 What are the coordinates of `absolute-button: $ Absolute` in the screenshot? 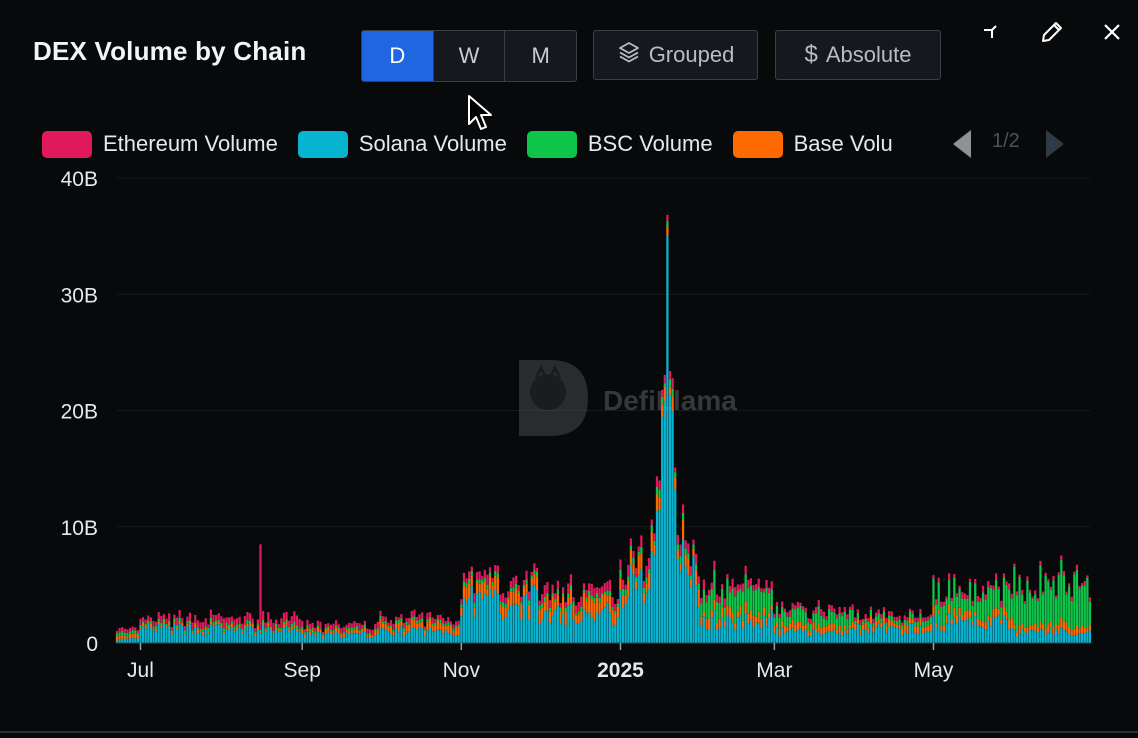 It's located at (858, 55).